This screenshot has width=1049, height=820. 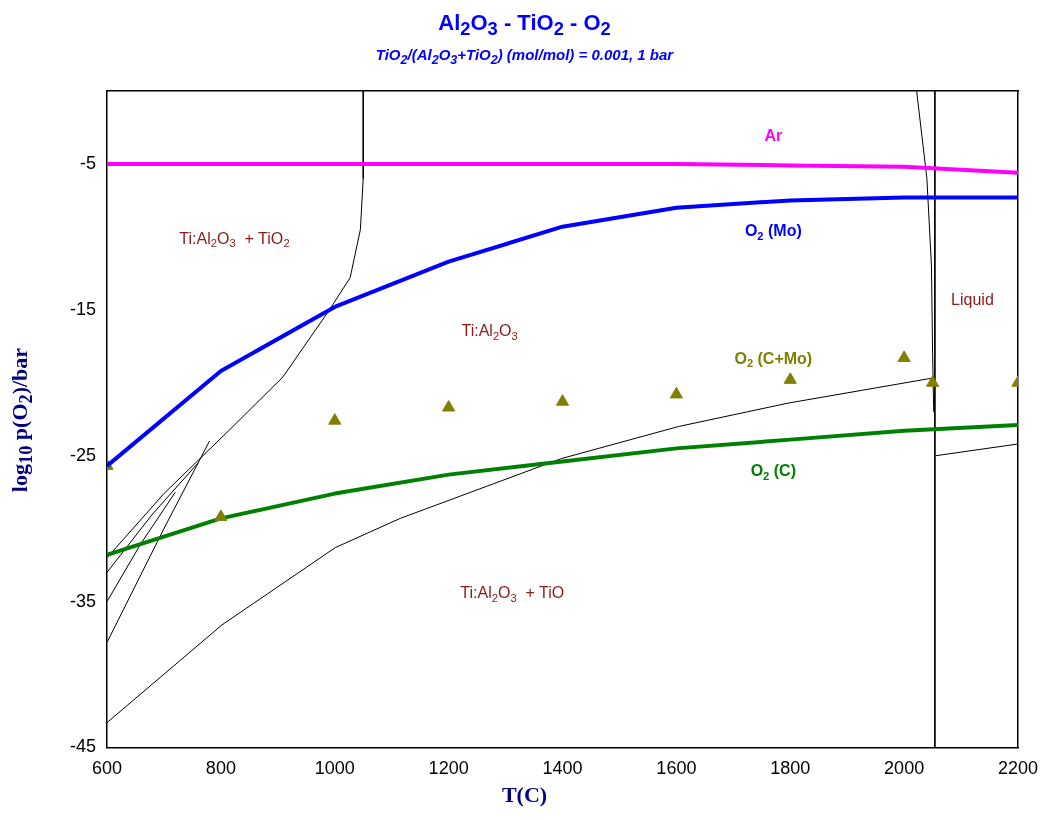 What do you see at coordinates (220, 768) in the screenshot?
I see `x-tick-label: 800` at bounding box center [220, 768].